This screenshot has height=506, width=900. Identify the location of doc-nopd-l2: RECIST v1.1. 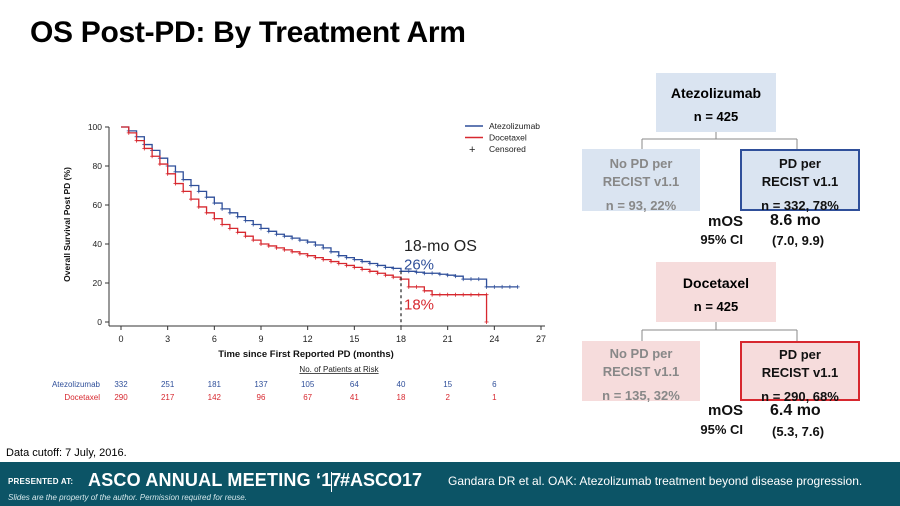
(641, 371).